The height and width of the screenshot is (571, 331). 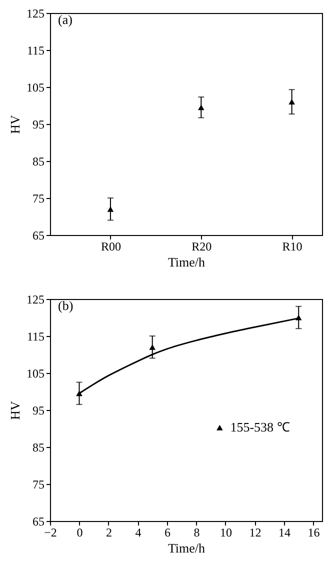 I want to click on chart-title: (a), so click(x=65, y=19).